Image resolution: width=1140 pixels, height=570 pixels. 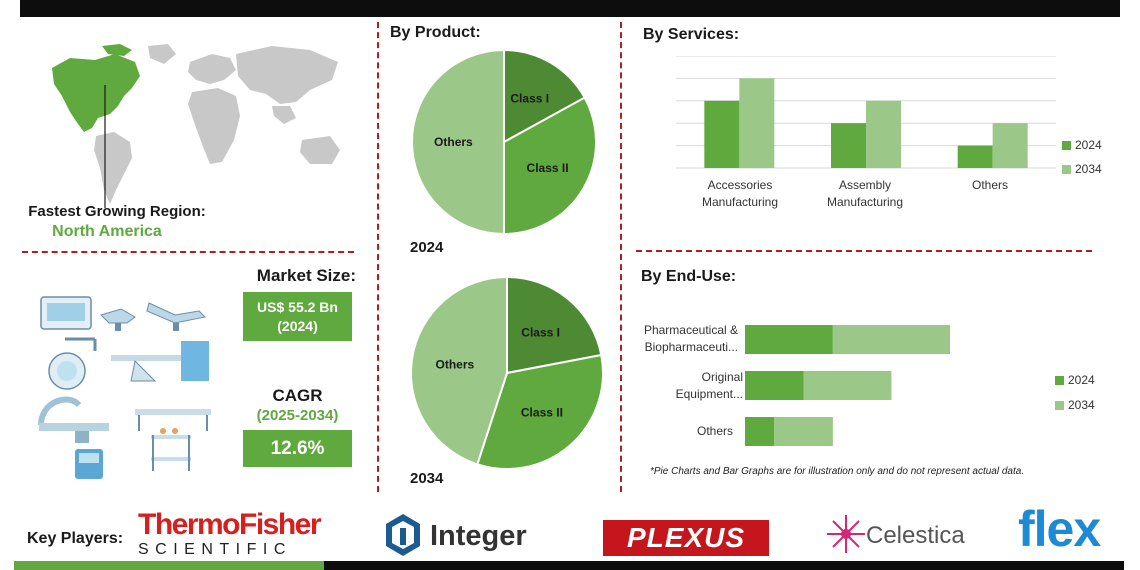 I want to click on enduse-legend-2034: 2034, so click(x=1081, y=405).